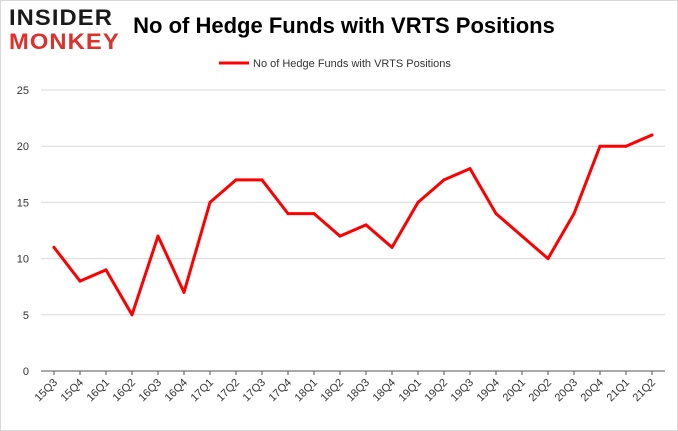 The image size is (678, 431). I want to click on x-tick-label: 15Q4, so click(73, 391).